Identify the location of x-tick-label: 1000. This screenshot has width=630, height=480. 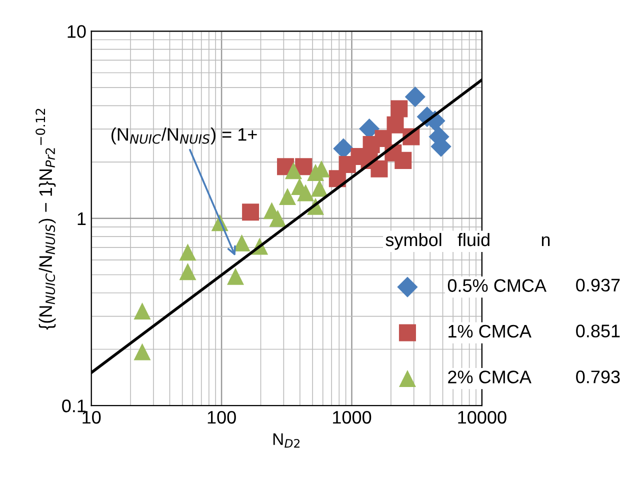
(352, 417).